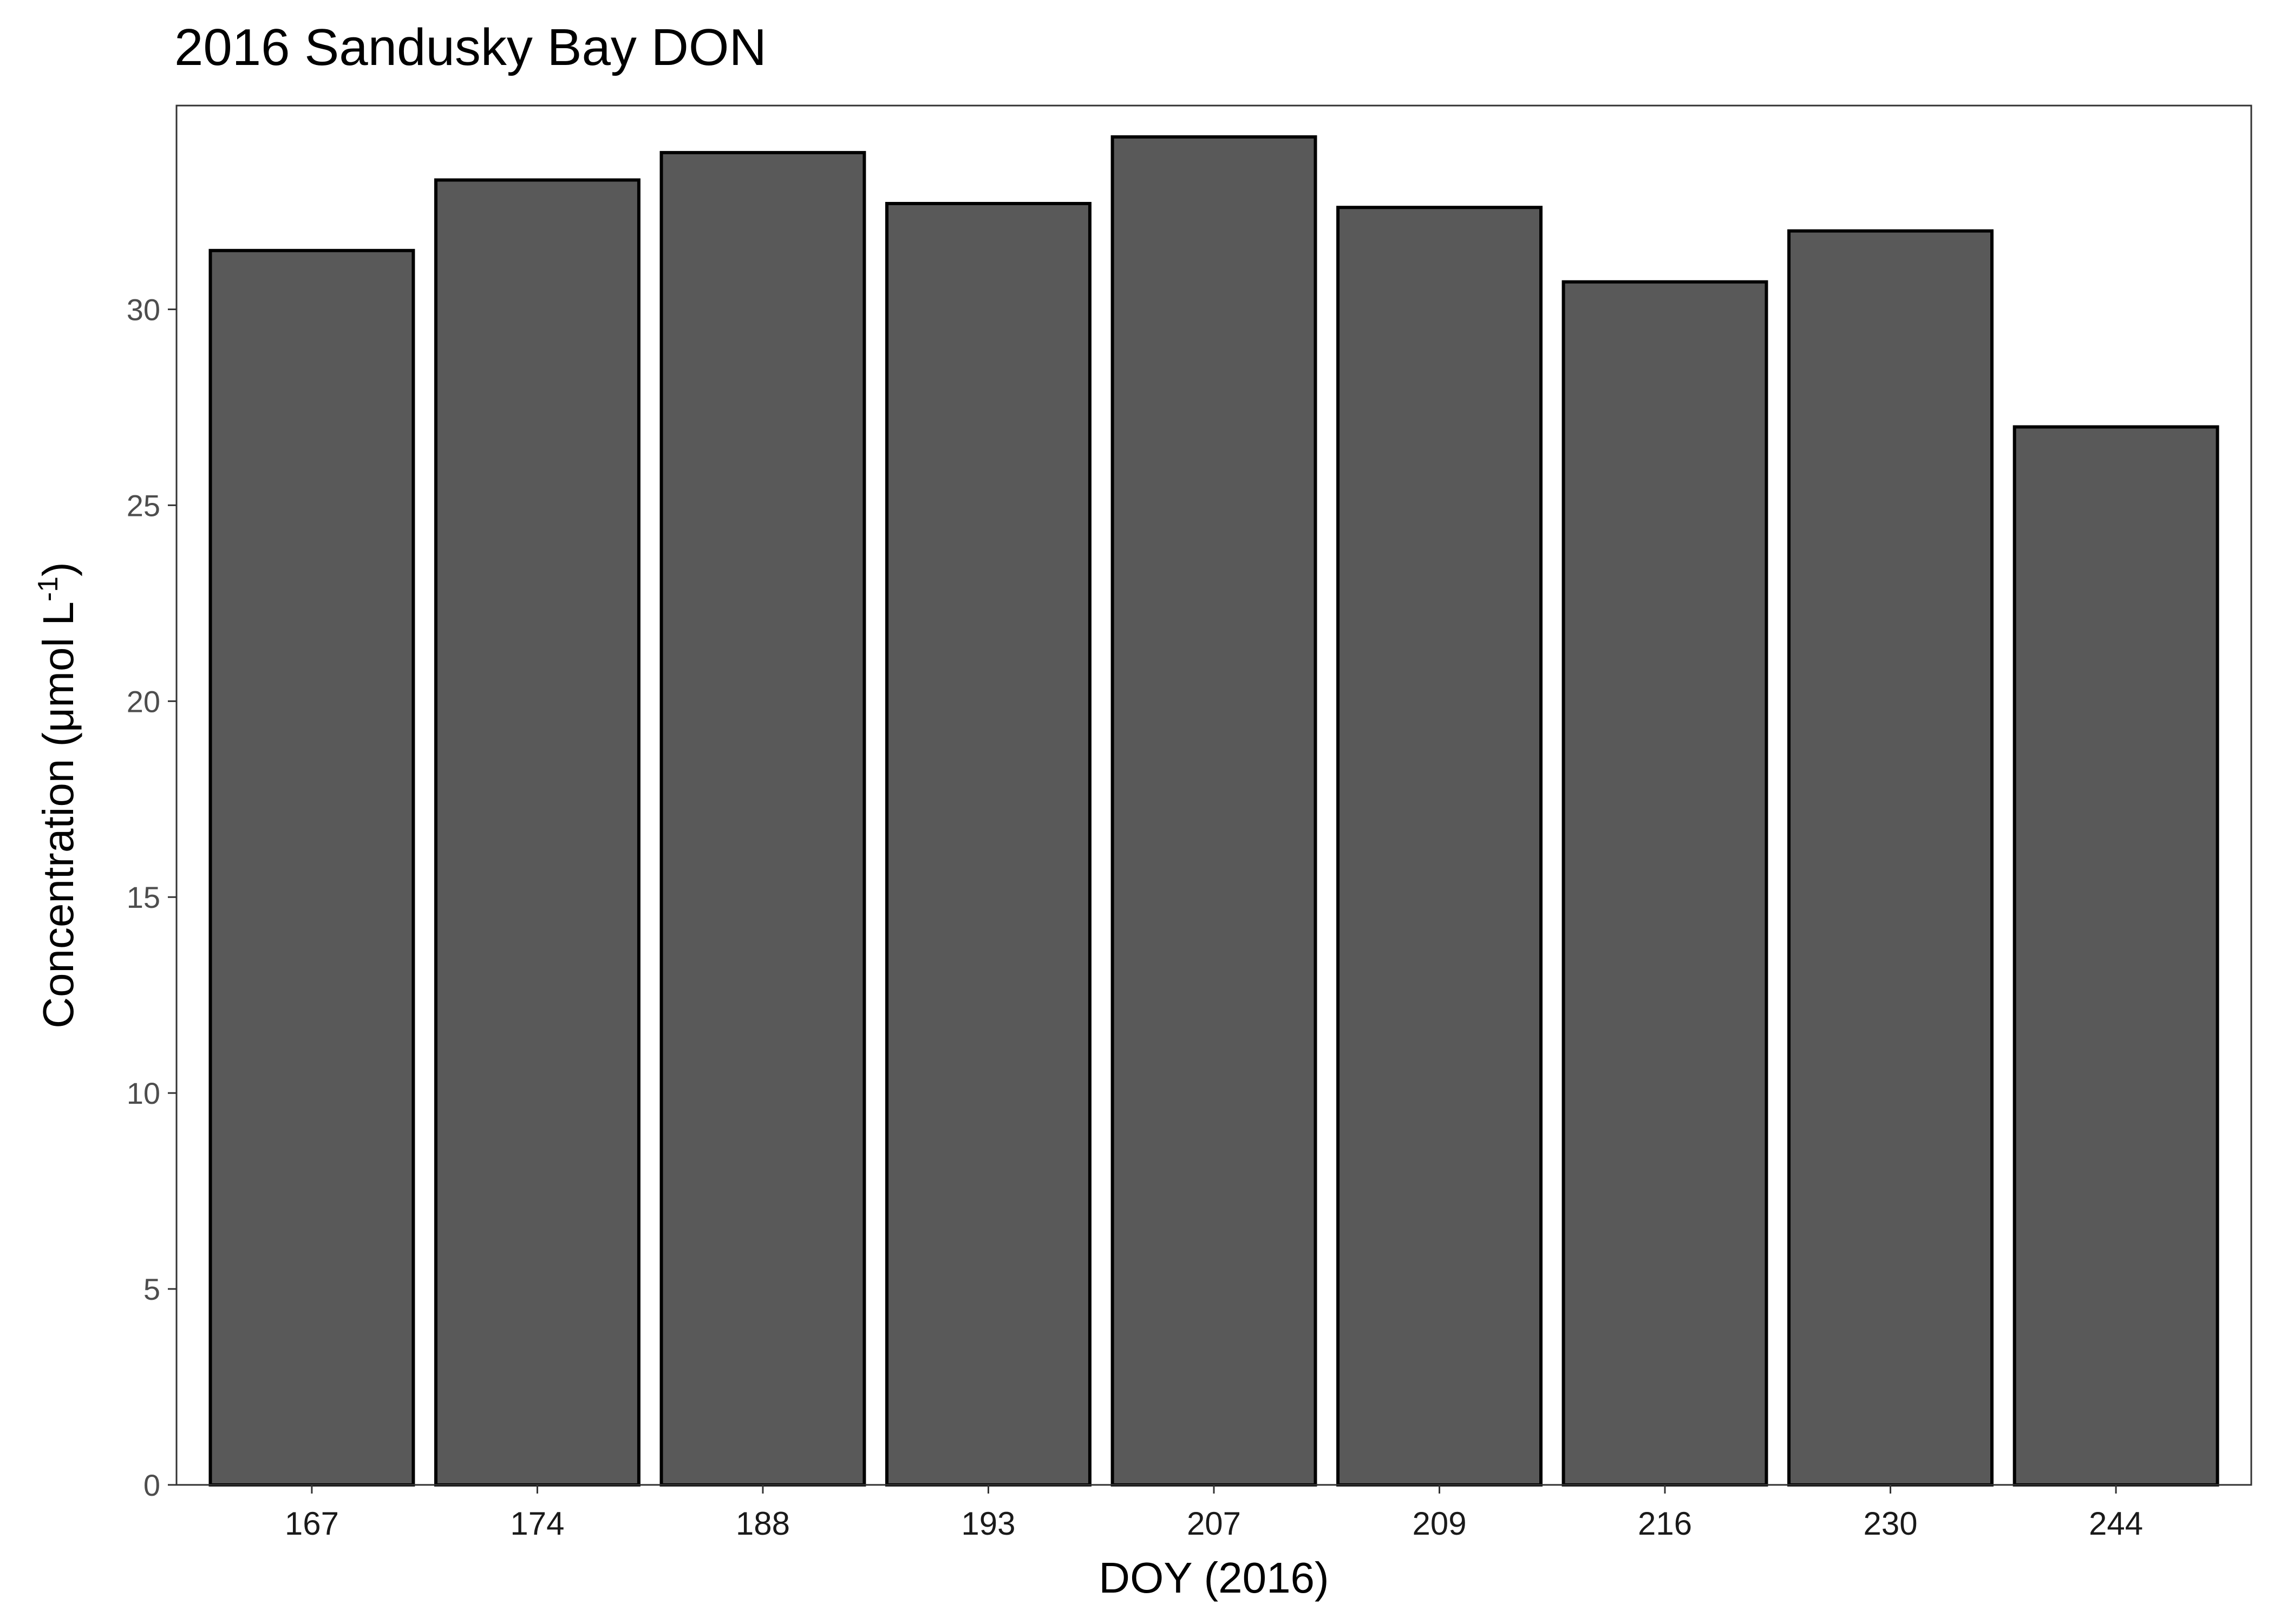  I want to click on y-axis: 0 5 10 15 20 25 30, so click(152, 897).